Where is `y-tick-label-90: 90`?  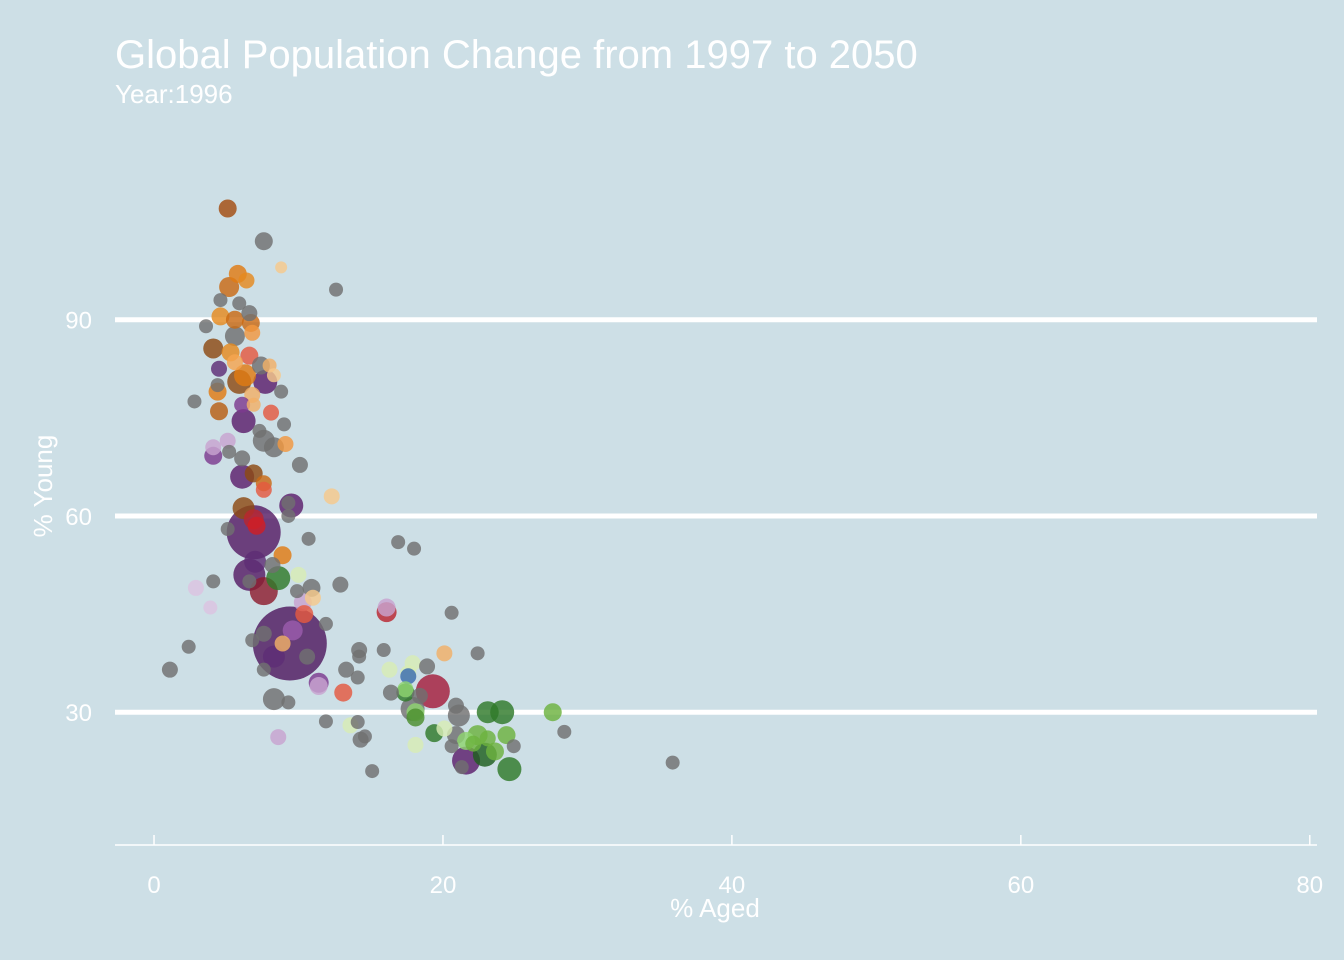 y-tick-label-90: 90 is located at coordinates (78, 321).